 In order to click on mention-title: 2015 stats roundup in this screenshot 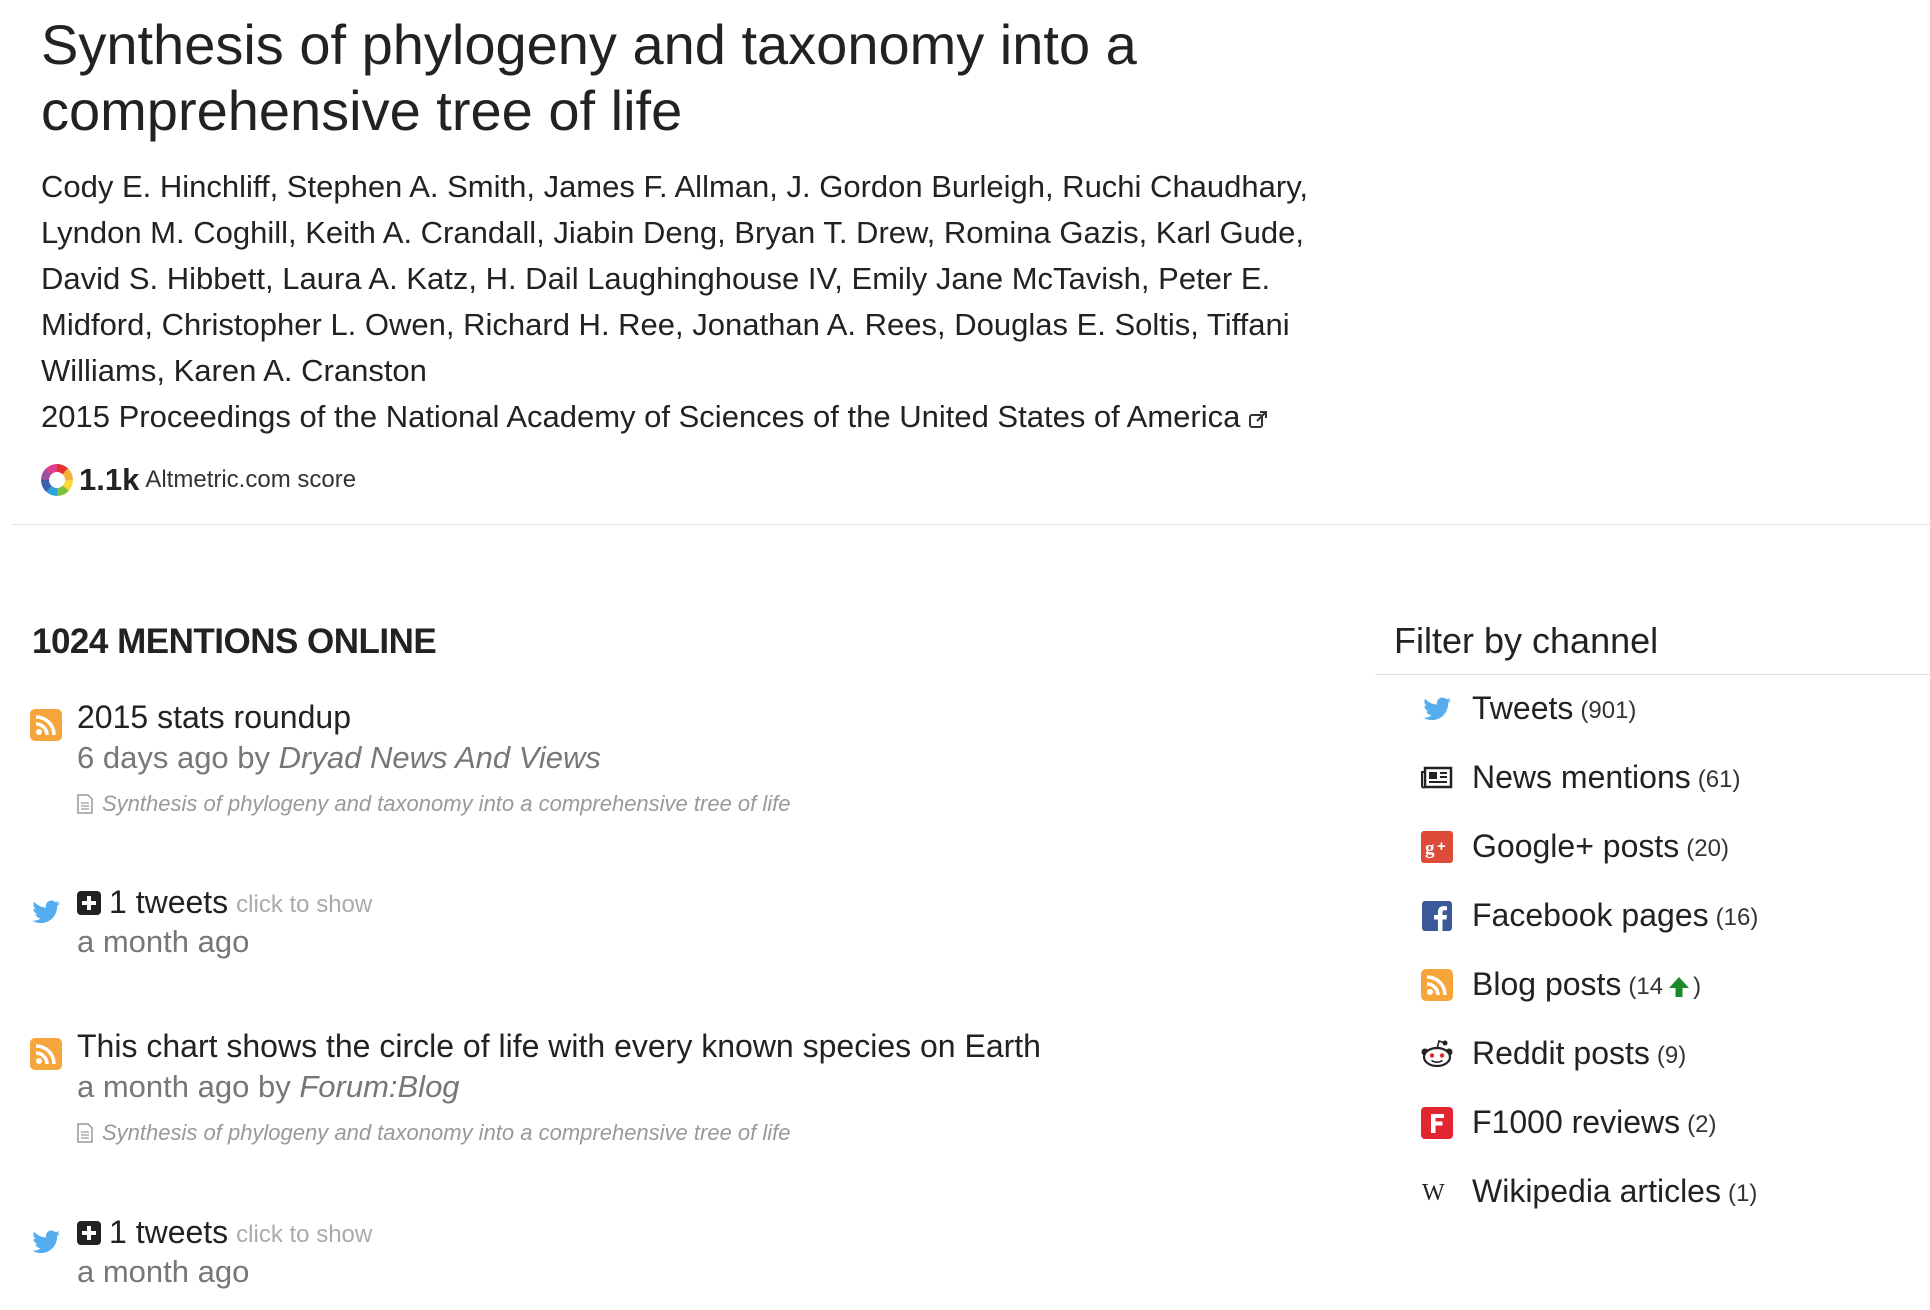, I will do `click(214, 717)`.